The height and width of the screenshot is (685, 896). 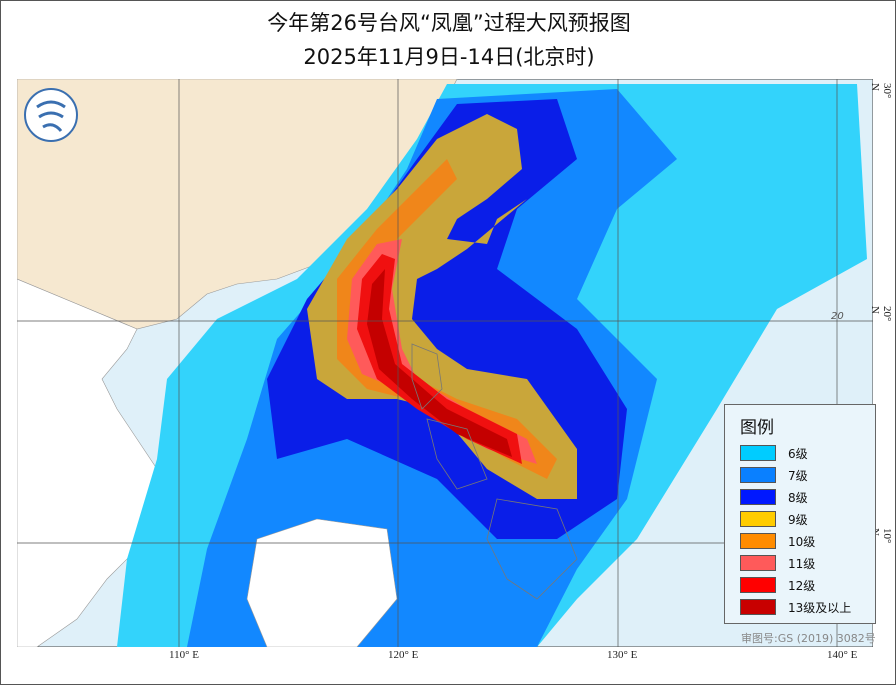 What do you see at coordinates (842, 655) in the screenshot?
I see `lon-label: 140° E` at bounding box center [842, 655].